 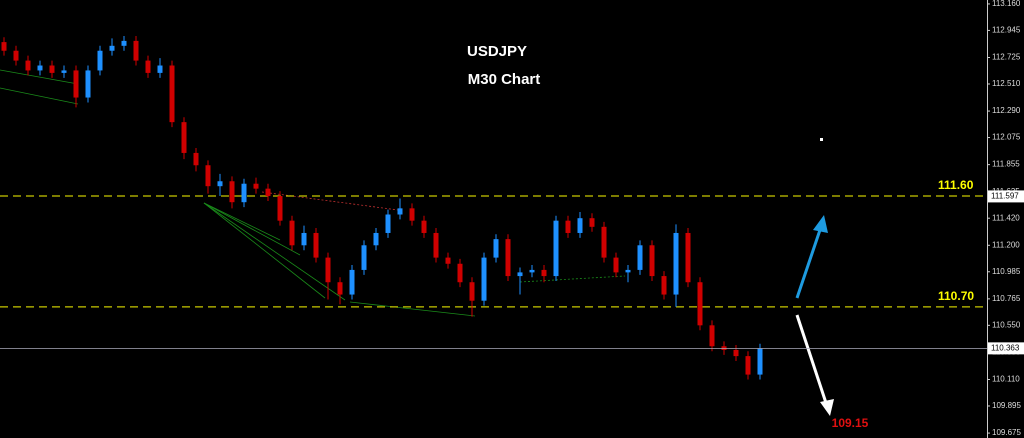 I want to click on y-tick-label: 112.725, so click(x=1006, y=57).